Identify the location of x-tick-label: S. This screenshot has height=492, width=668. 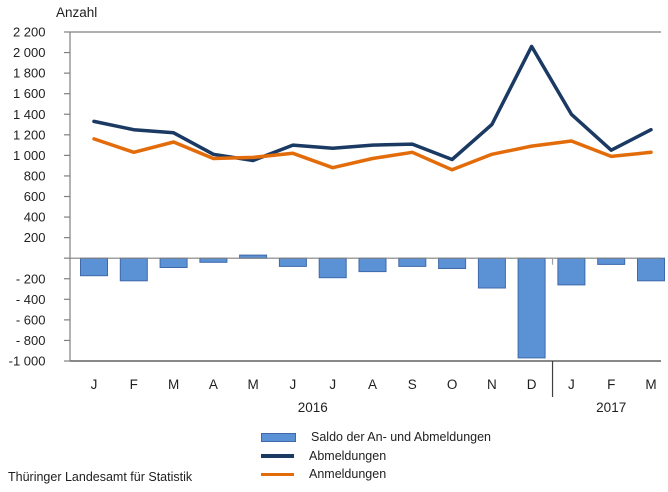
(412, 384).